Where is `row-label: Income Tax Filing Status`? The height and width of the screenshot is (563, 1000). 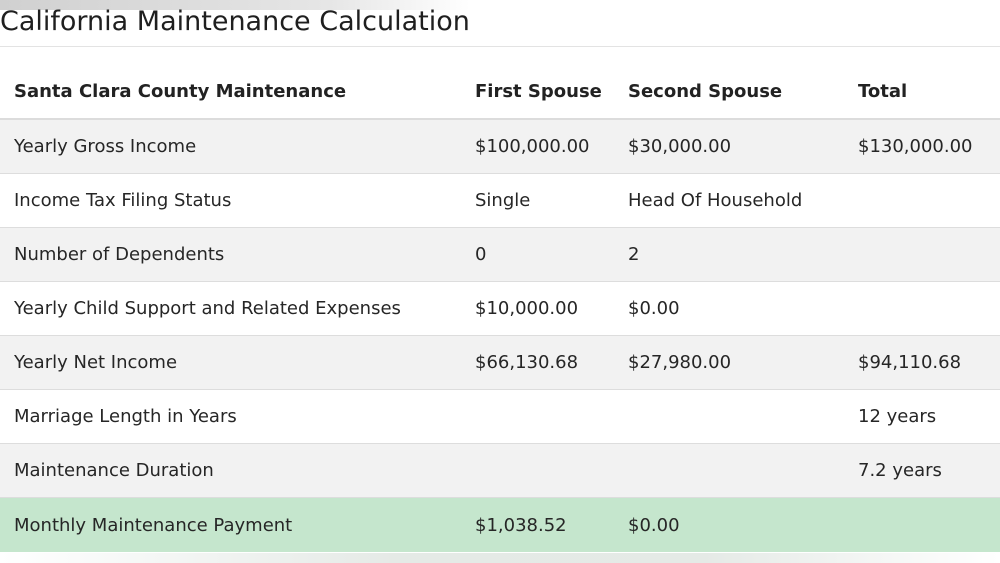
row-label: Income Tax Filing Status is located at coordinates (230, 200).